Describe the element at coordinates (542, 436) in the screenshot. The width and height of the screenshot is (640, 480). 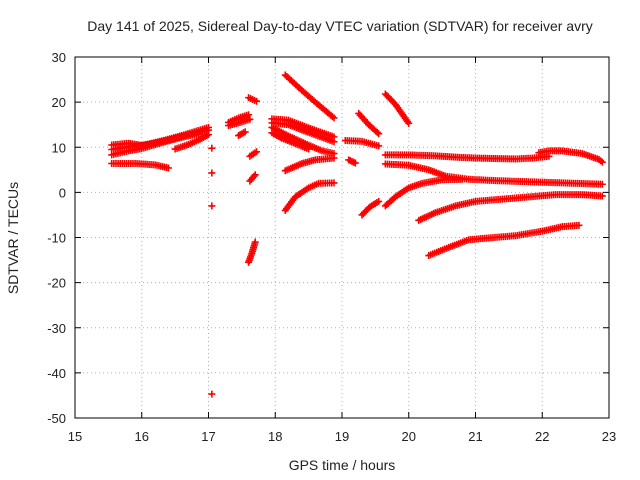
I see `x-tick-label: 22` at that location.